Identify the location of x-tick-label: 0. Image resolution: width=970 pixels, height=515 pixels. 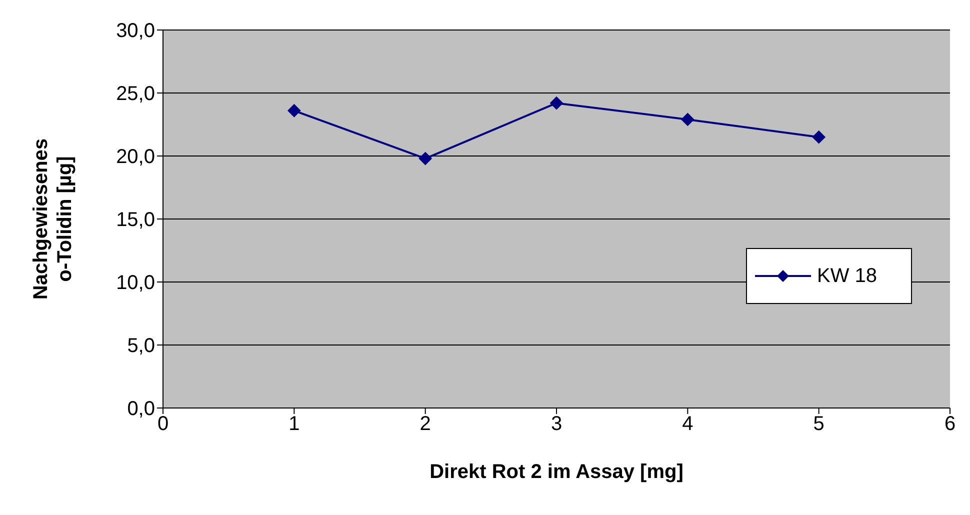
(163, 424).